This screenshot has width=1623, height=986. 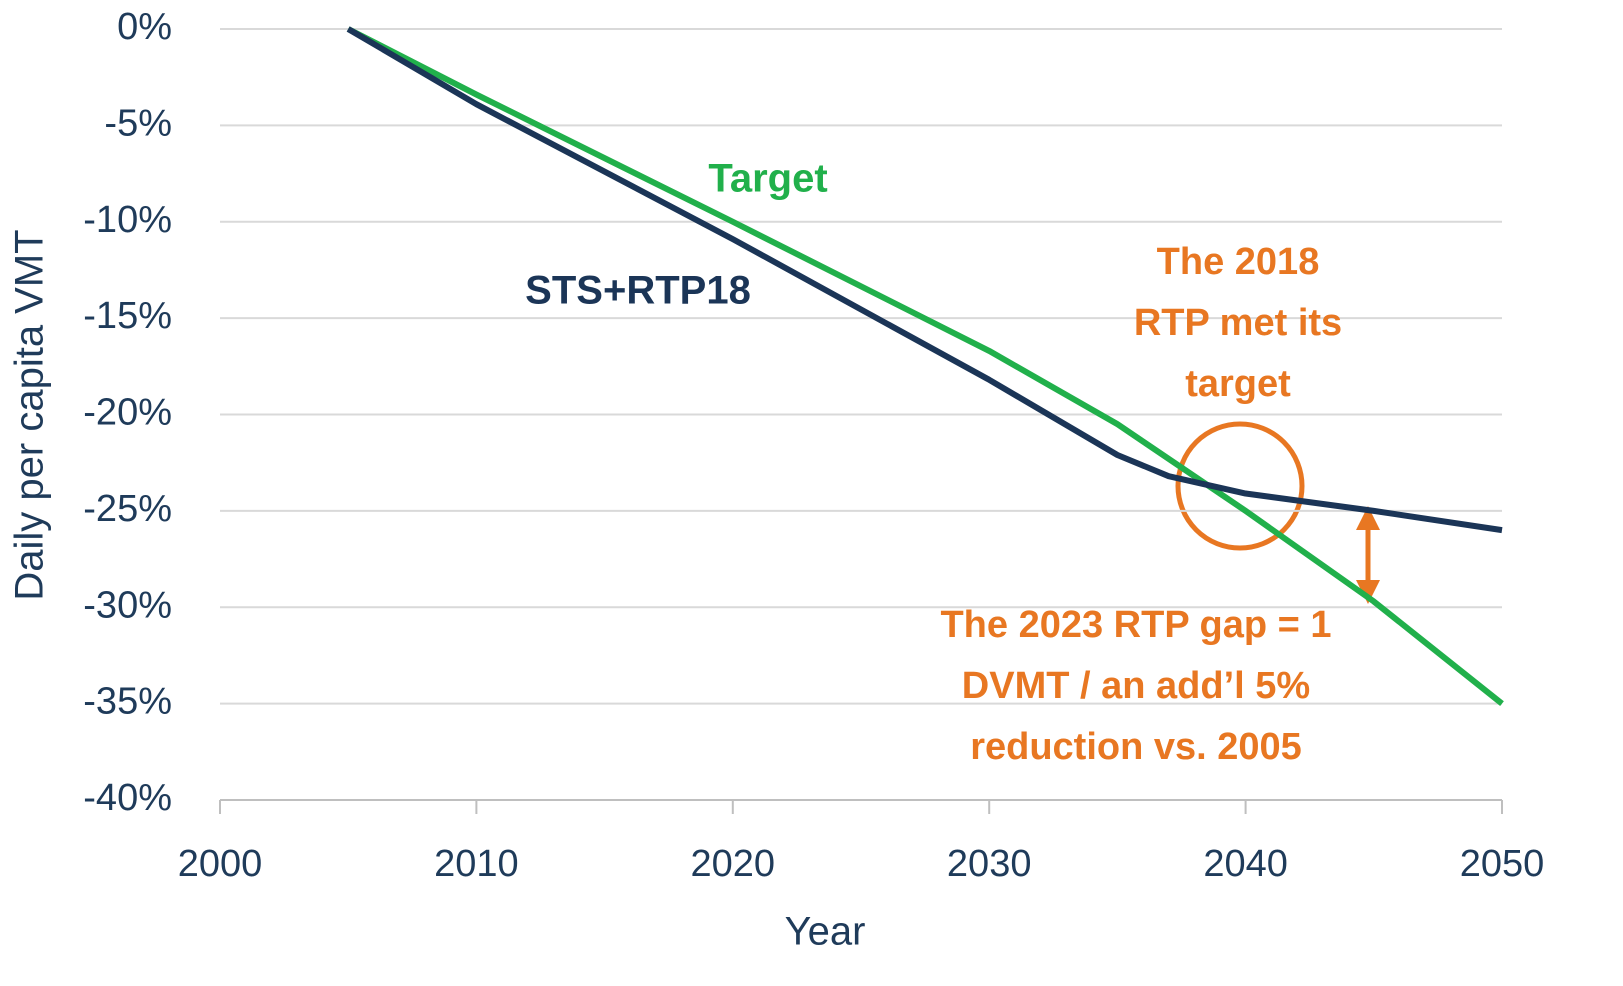 What do you see at coordinates (127, 220) in the screenshot?
I see `y-tick-label: -10%` at bounding box center [127, 220].